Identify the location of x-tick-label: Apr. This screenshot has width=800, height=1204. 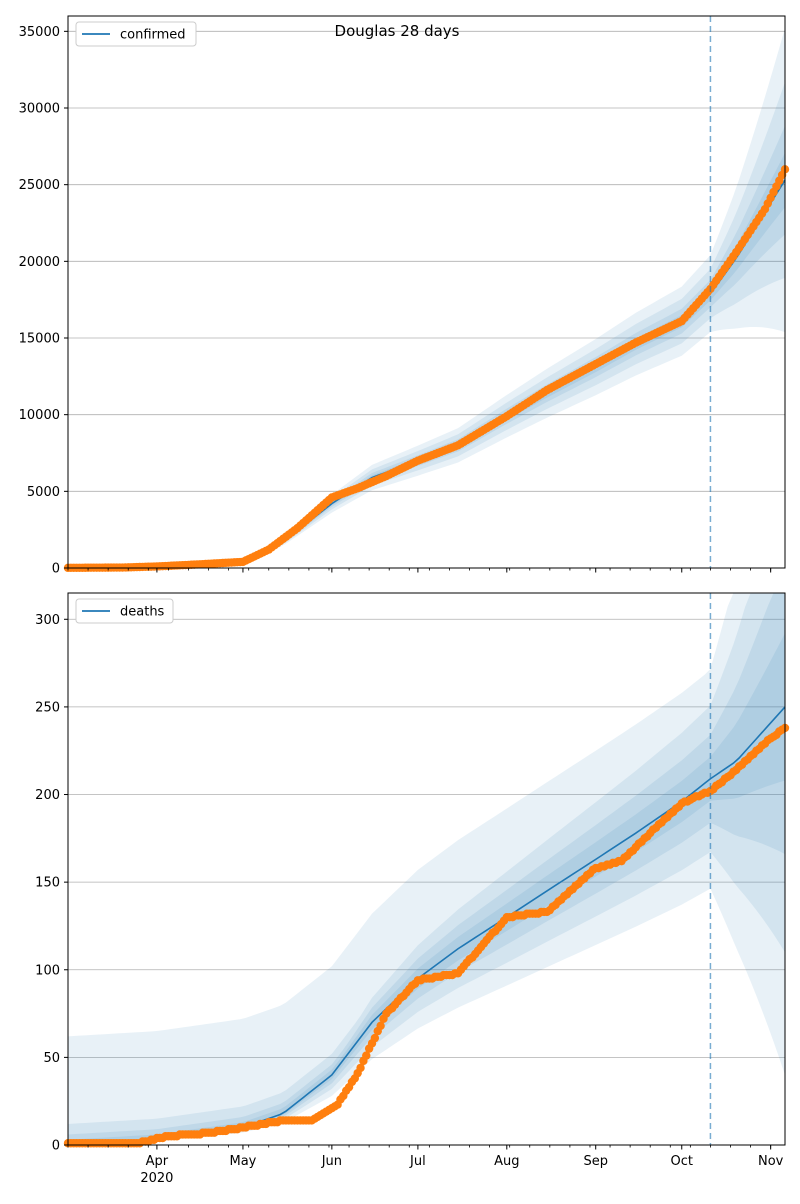
(157, 1161).